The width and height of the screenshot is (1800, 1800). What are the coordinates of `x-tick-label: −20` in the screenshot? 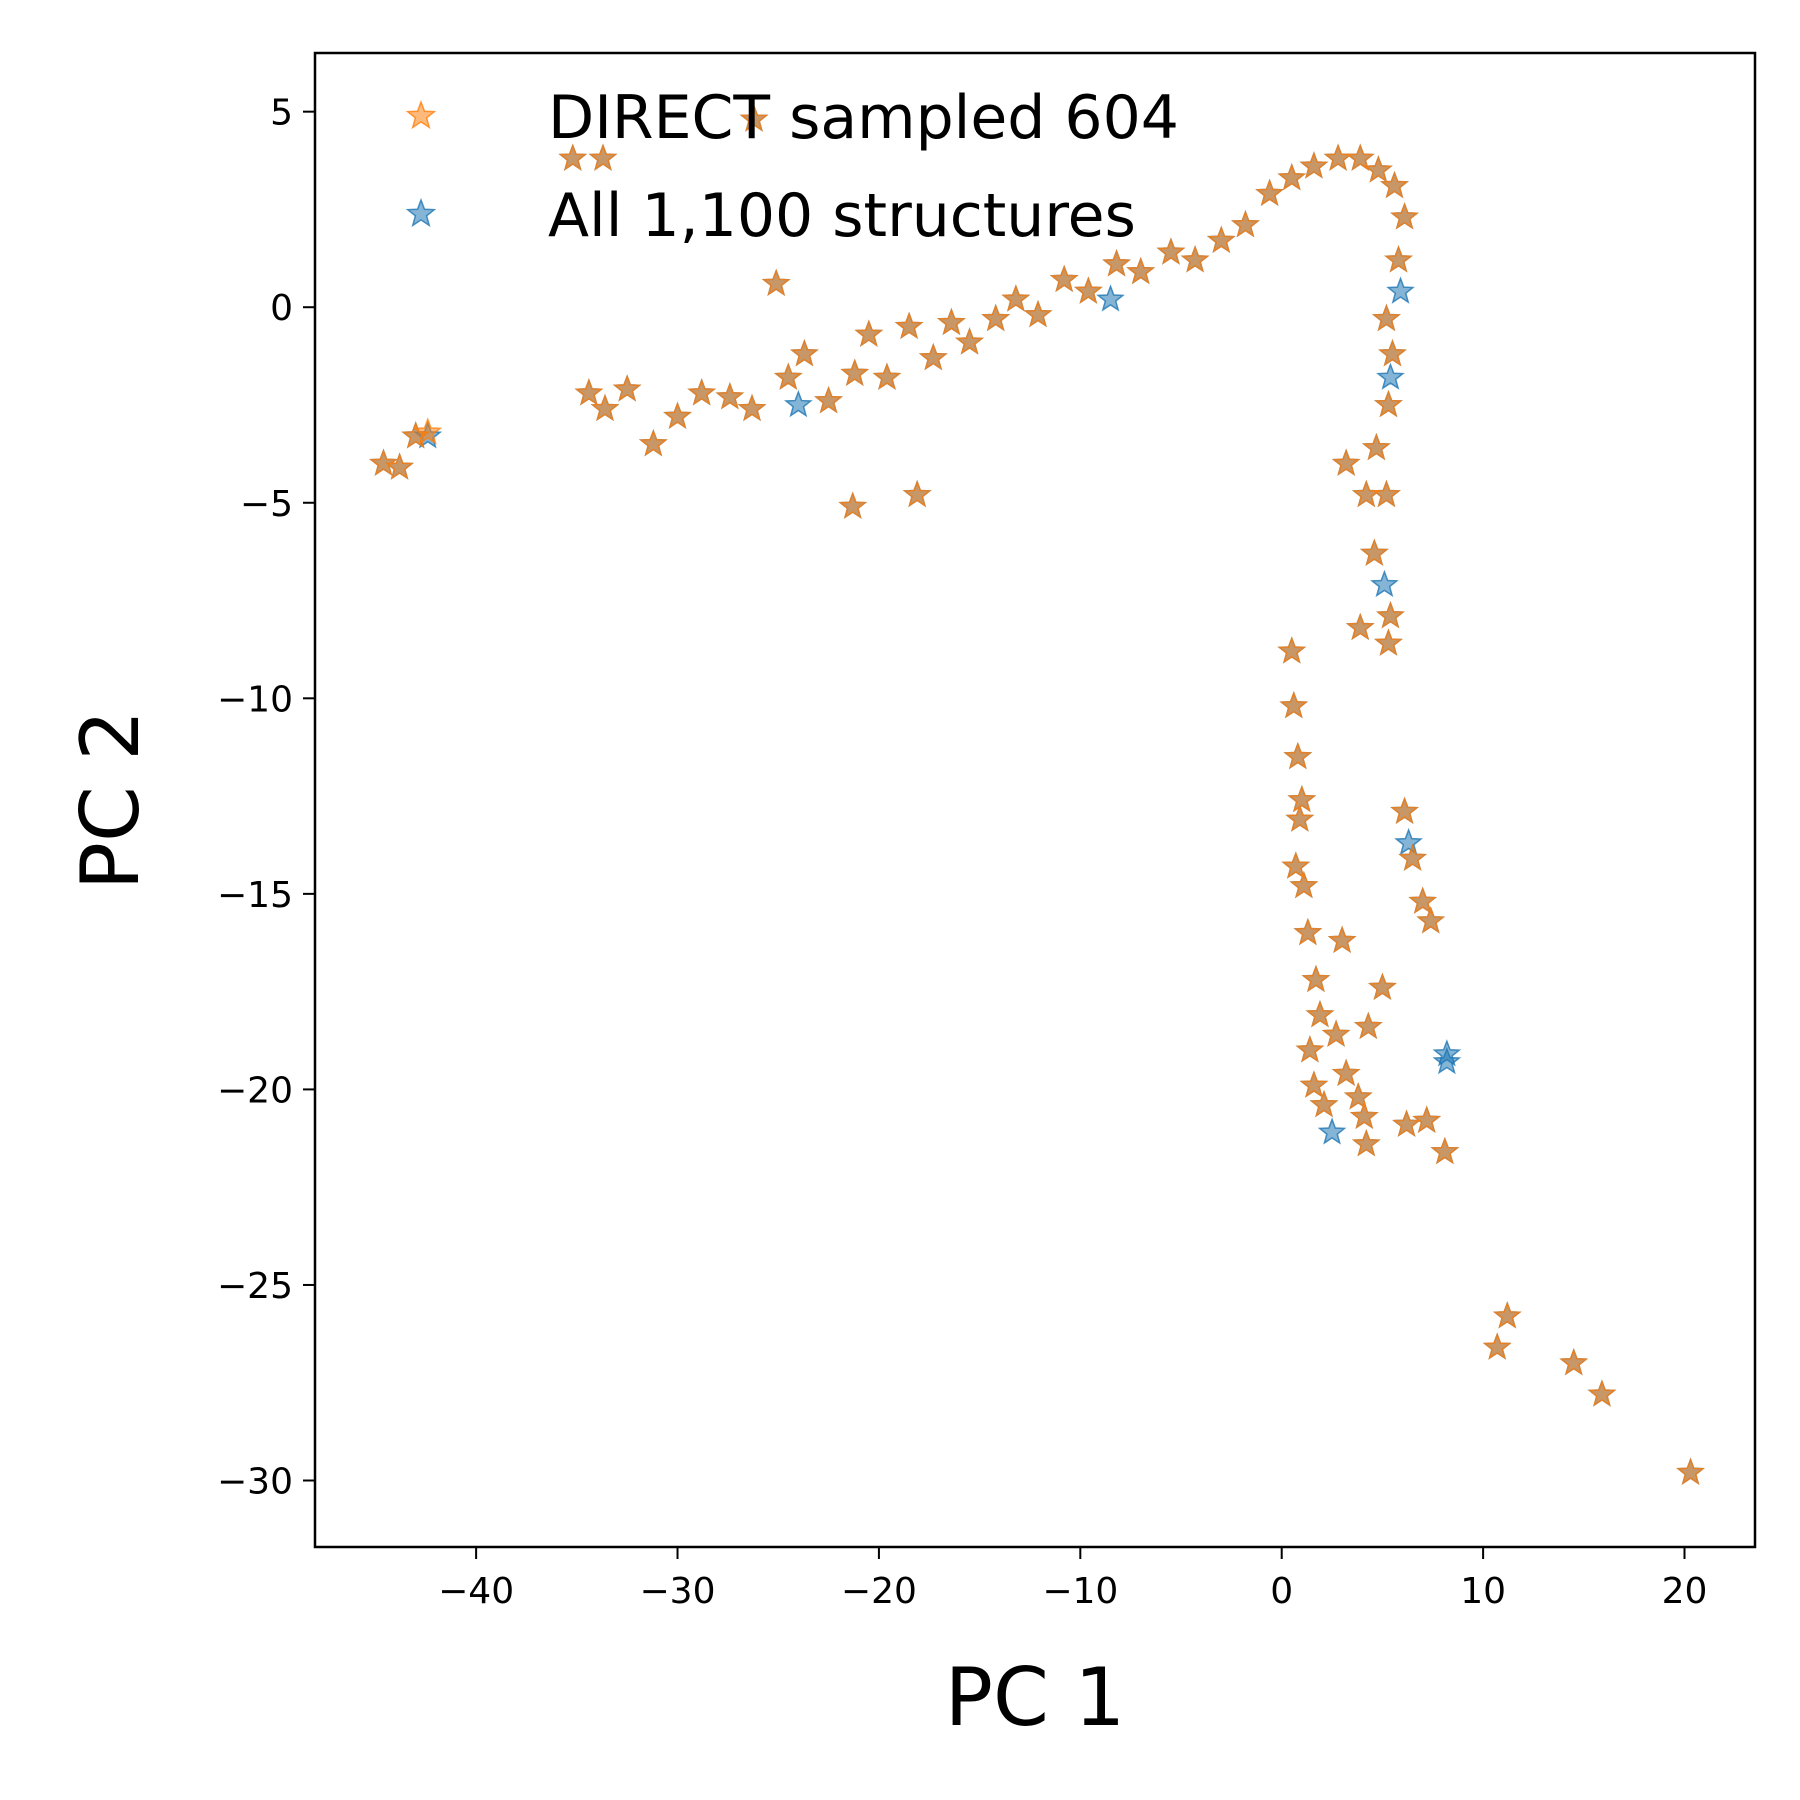 It's located at (879, 1591).